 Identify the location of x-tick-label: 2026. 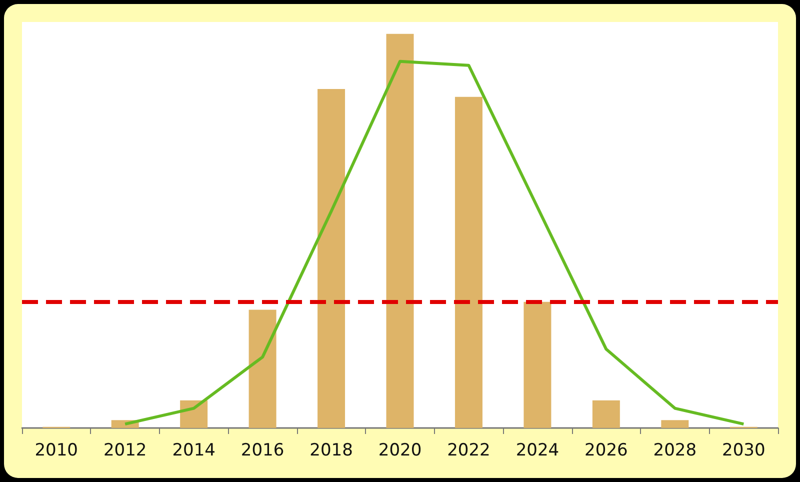
(606, 450).